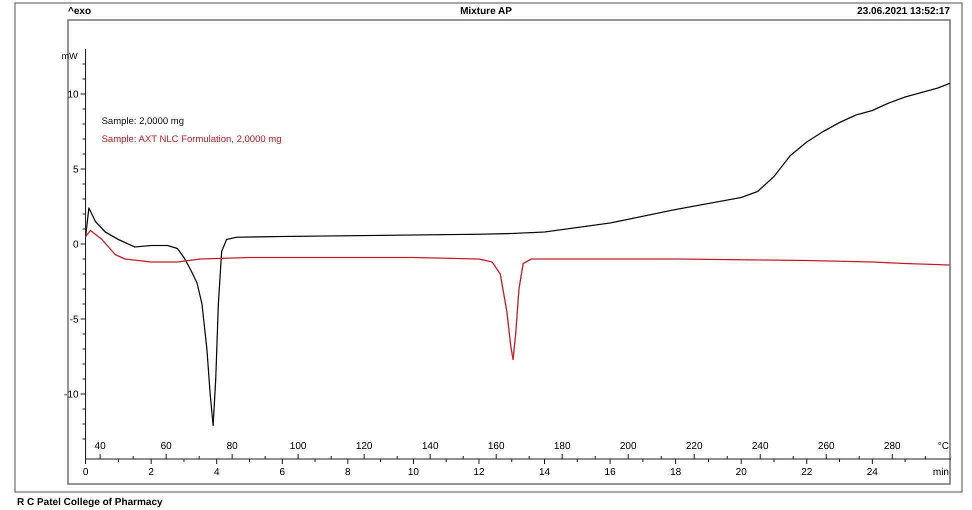 This screenshot has width=972, height=510. I want to click on text: Sample: 2,0000 mg, so click(143, 121).